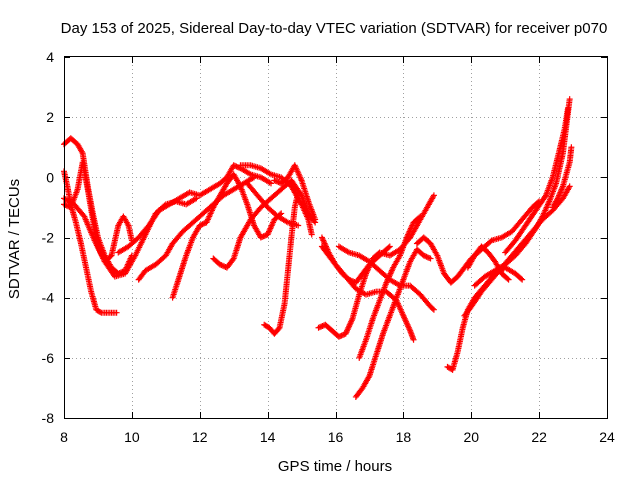 The width and height of the screenshot is (640, 480). I want to click on x-tick-label: 14, so click(268, 437).